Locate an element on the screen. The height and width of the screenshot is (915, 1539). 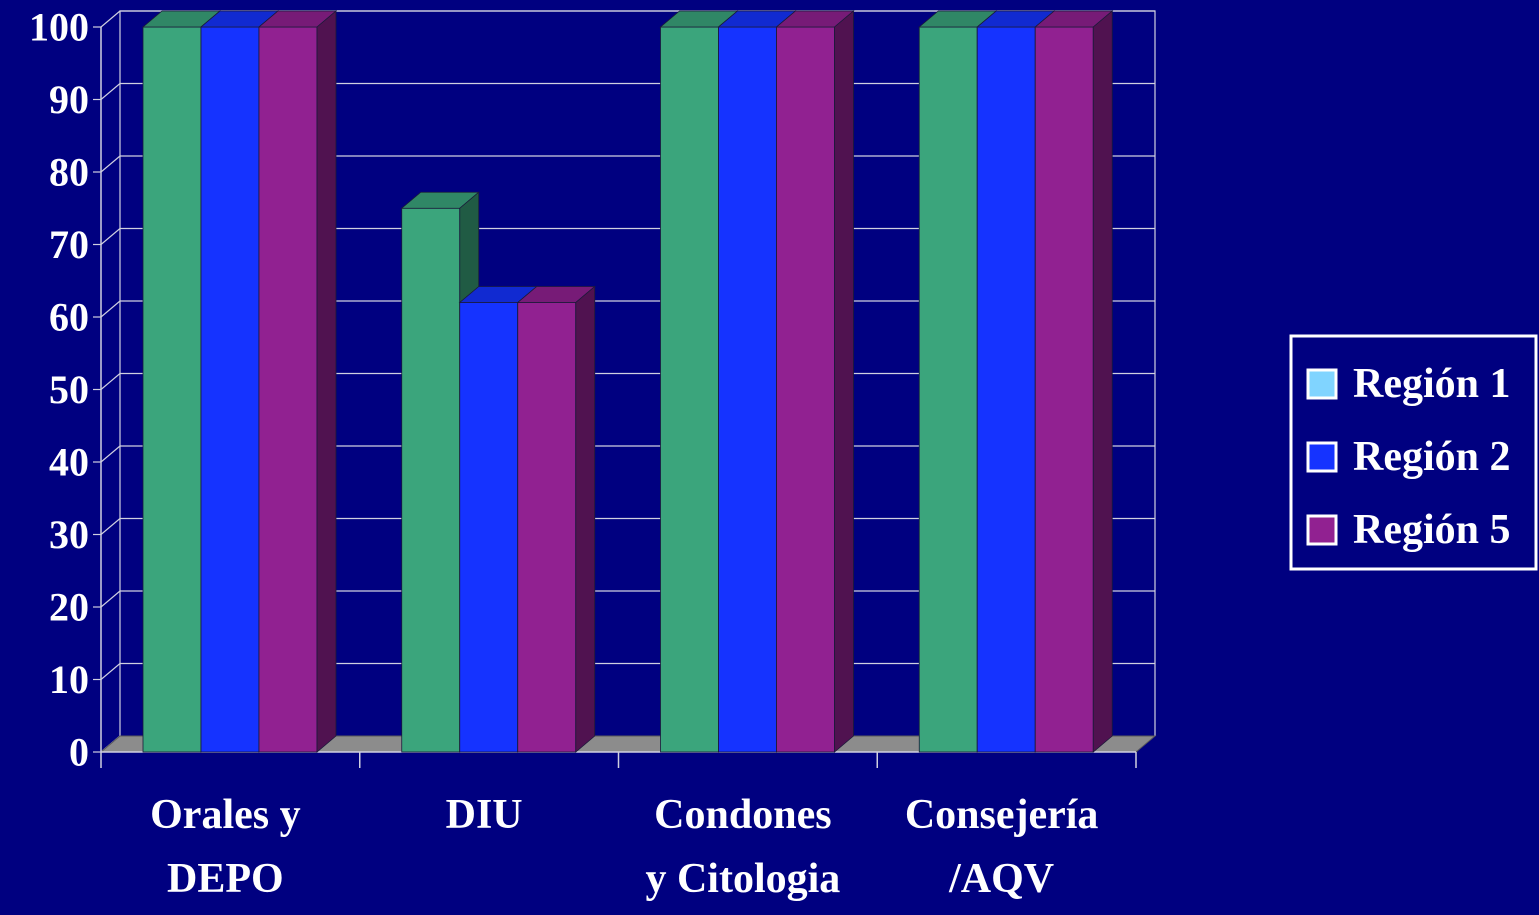
legend-label: Región 2 is located at coordinates (1432, 457).